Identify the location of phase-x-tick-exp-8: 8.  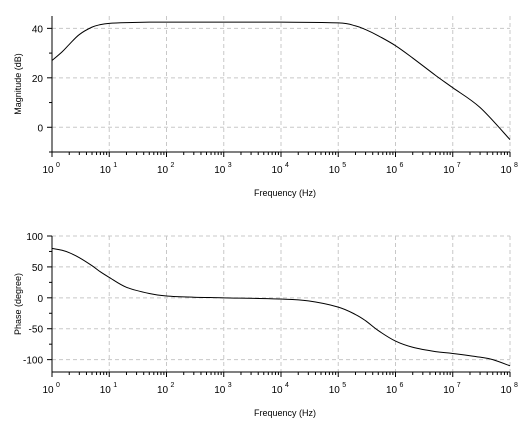
(516, 385).